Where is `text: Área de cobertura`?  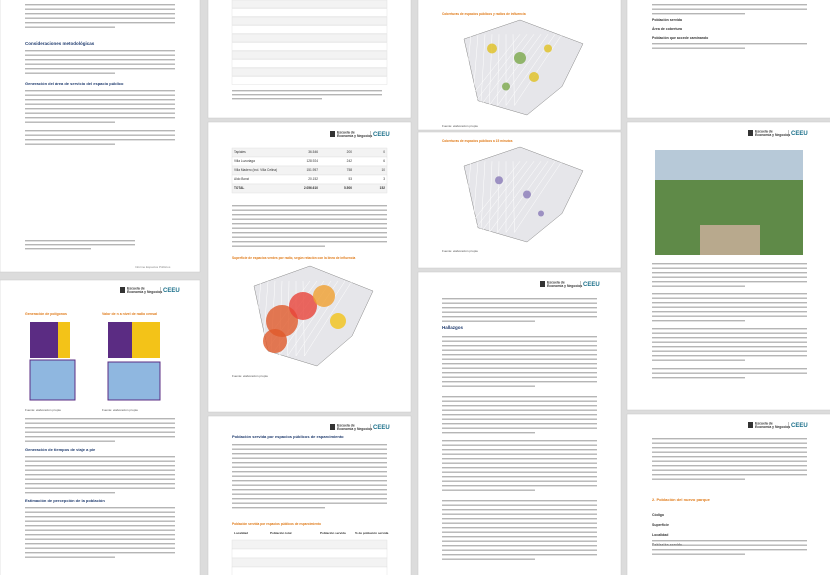
text: Área de cobertura is located at coordinates (667, 28).